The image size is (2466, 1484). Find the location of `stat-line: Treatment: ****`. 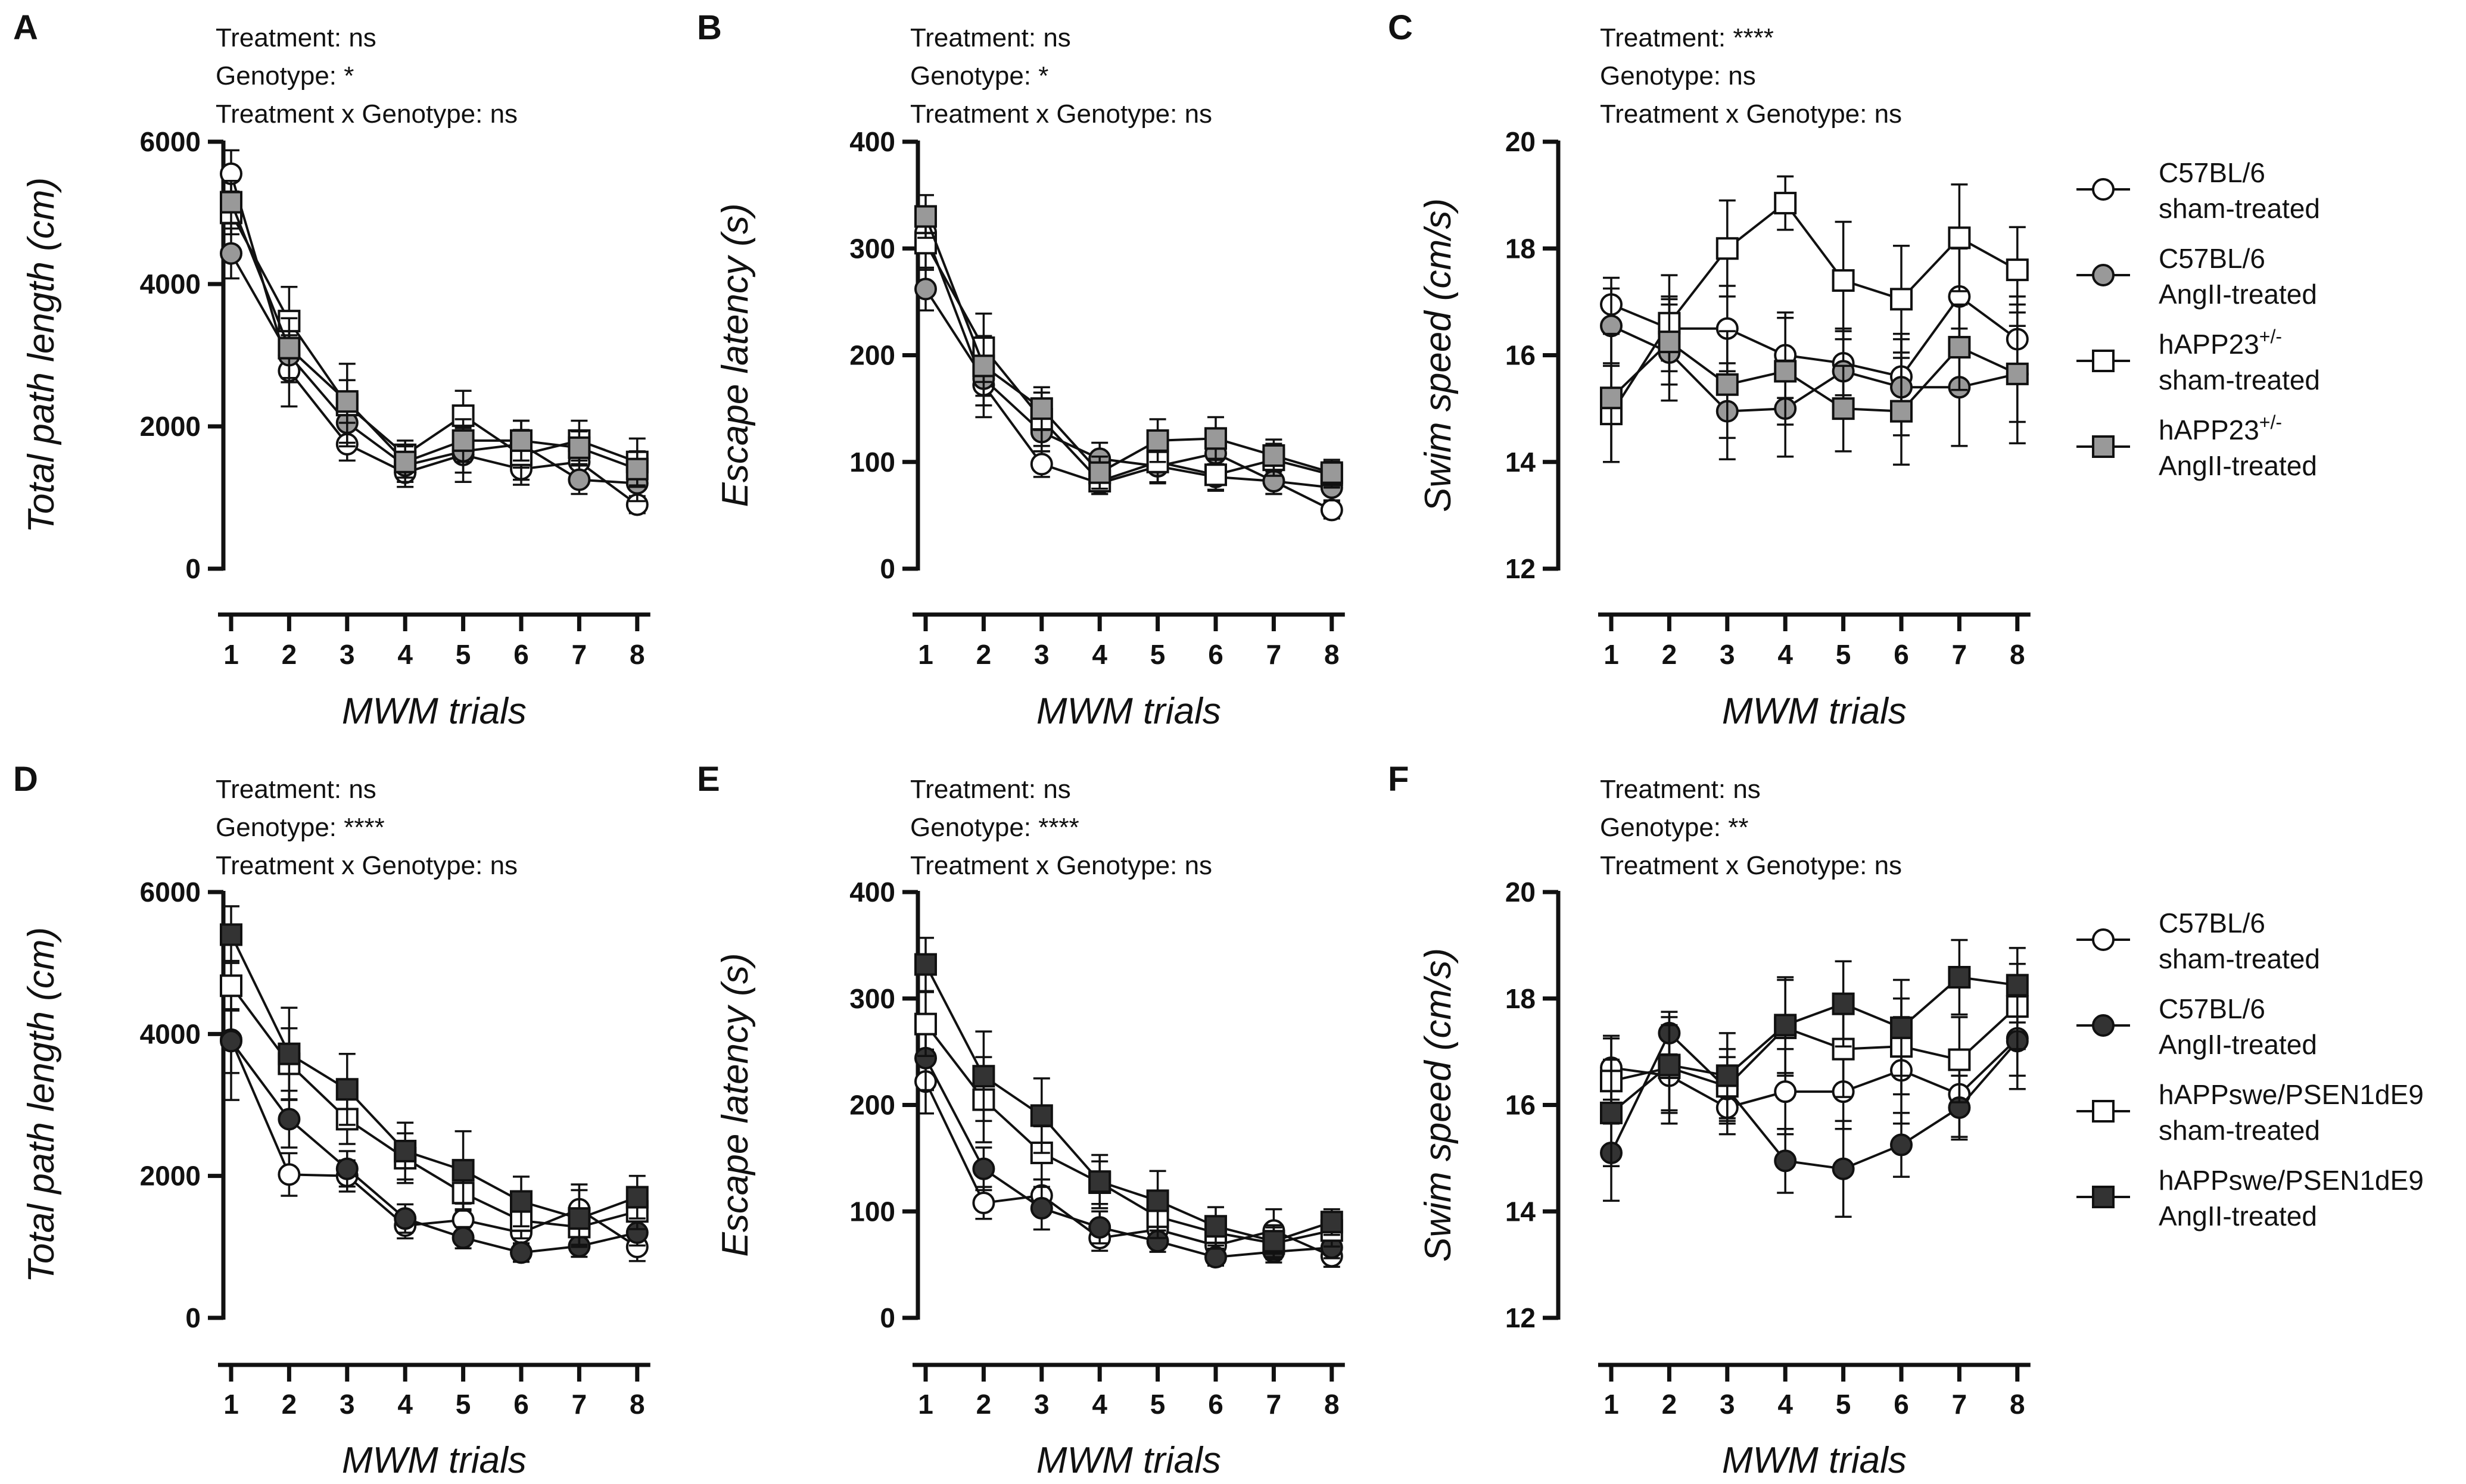

stat-line: Treatment: **** is located at coordinates (1687, 37).